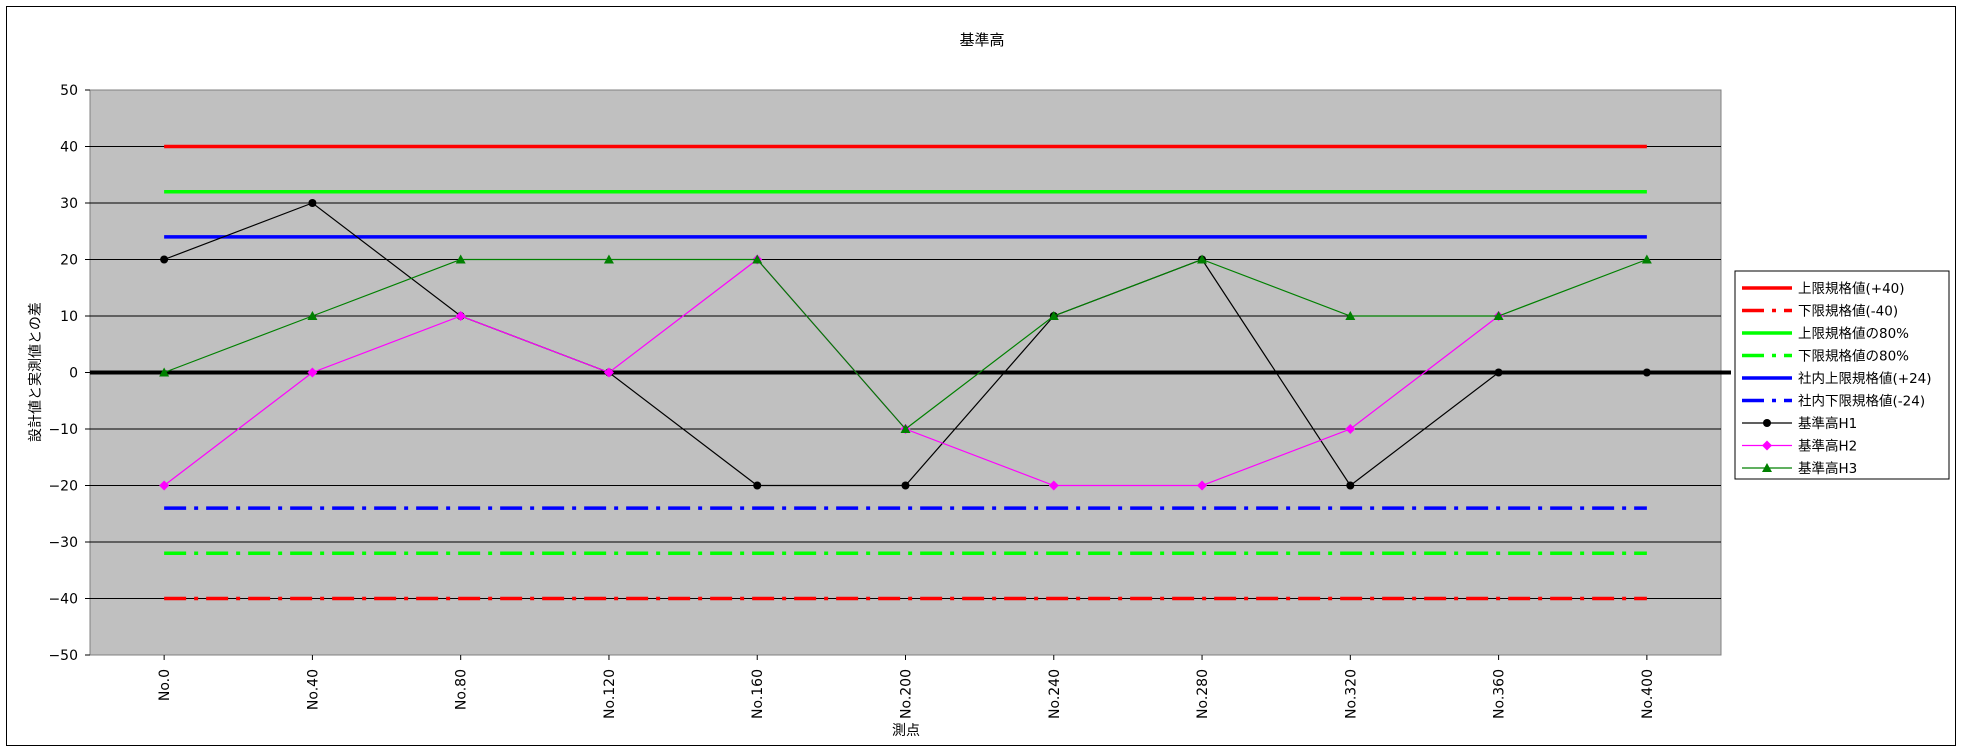 The height and width of the screenshot is (752, 1966). What do you see at coordinates (69, 261) in the screenshot?
I see `y-tick-label: 20` at bounding box center [69, 261].